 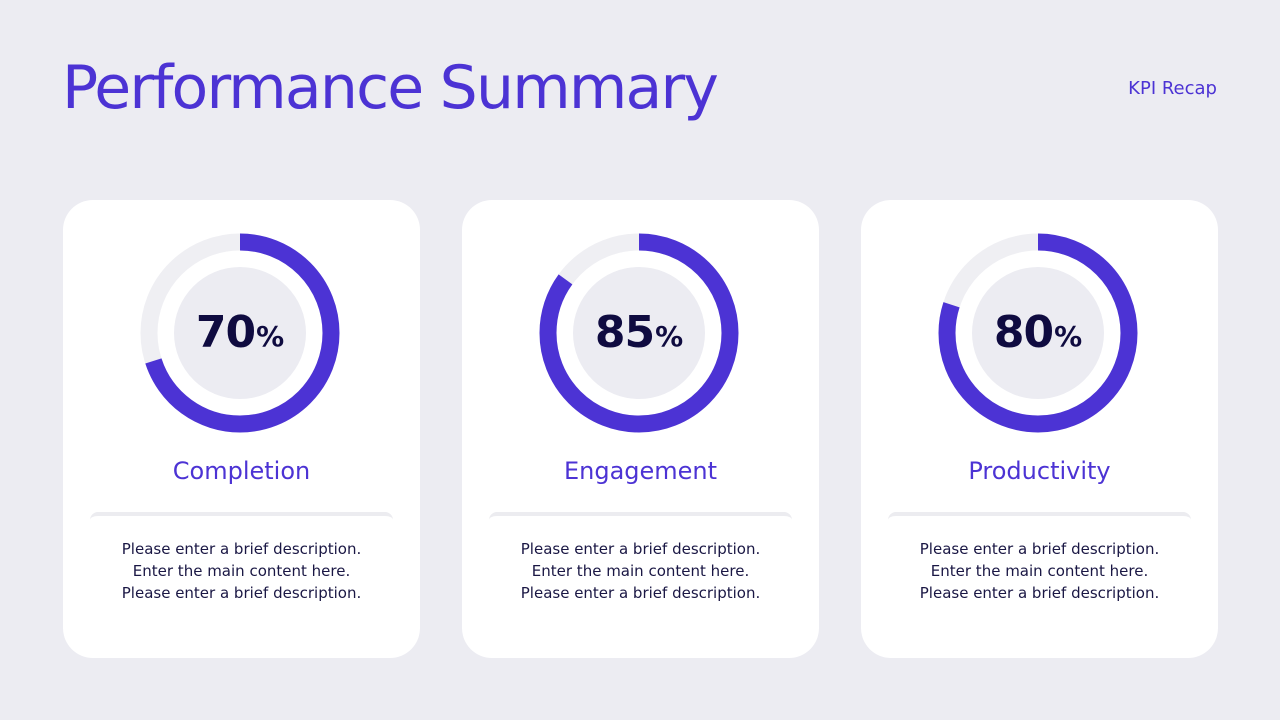 I want to click on engagement-label: Engagement, so click(x=640, y=471).